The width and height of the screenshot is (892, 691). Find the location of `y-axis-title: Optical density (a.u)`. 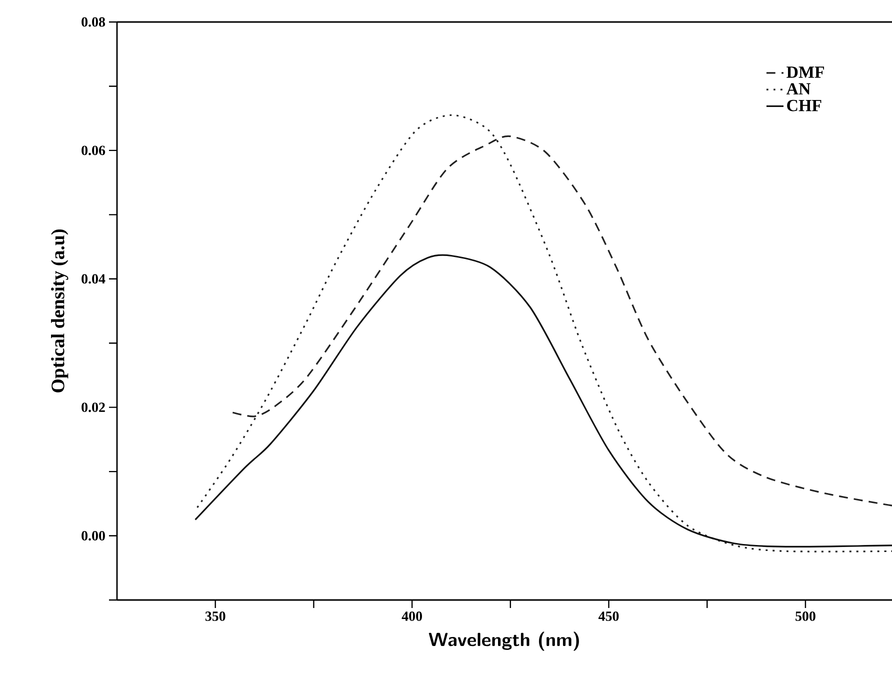

y-axis-title: Optical density (a.u) is located at coordinates (59, 311).